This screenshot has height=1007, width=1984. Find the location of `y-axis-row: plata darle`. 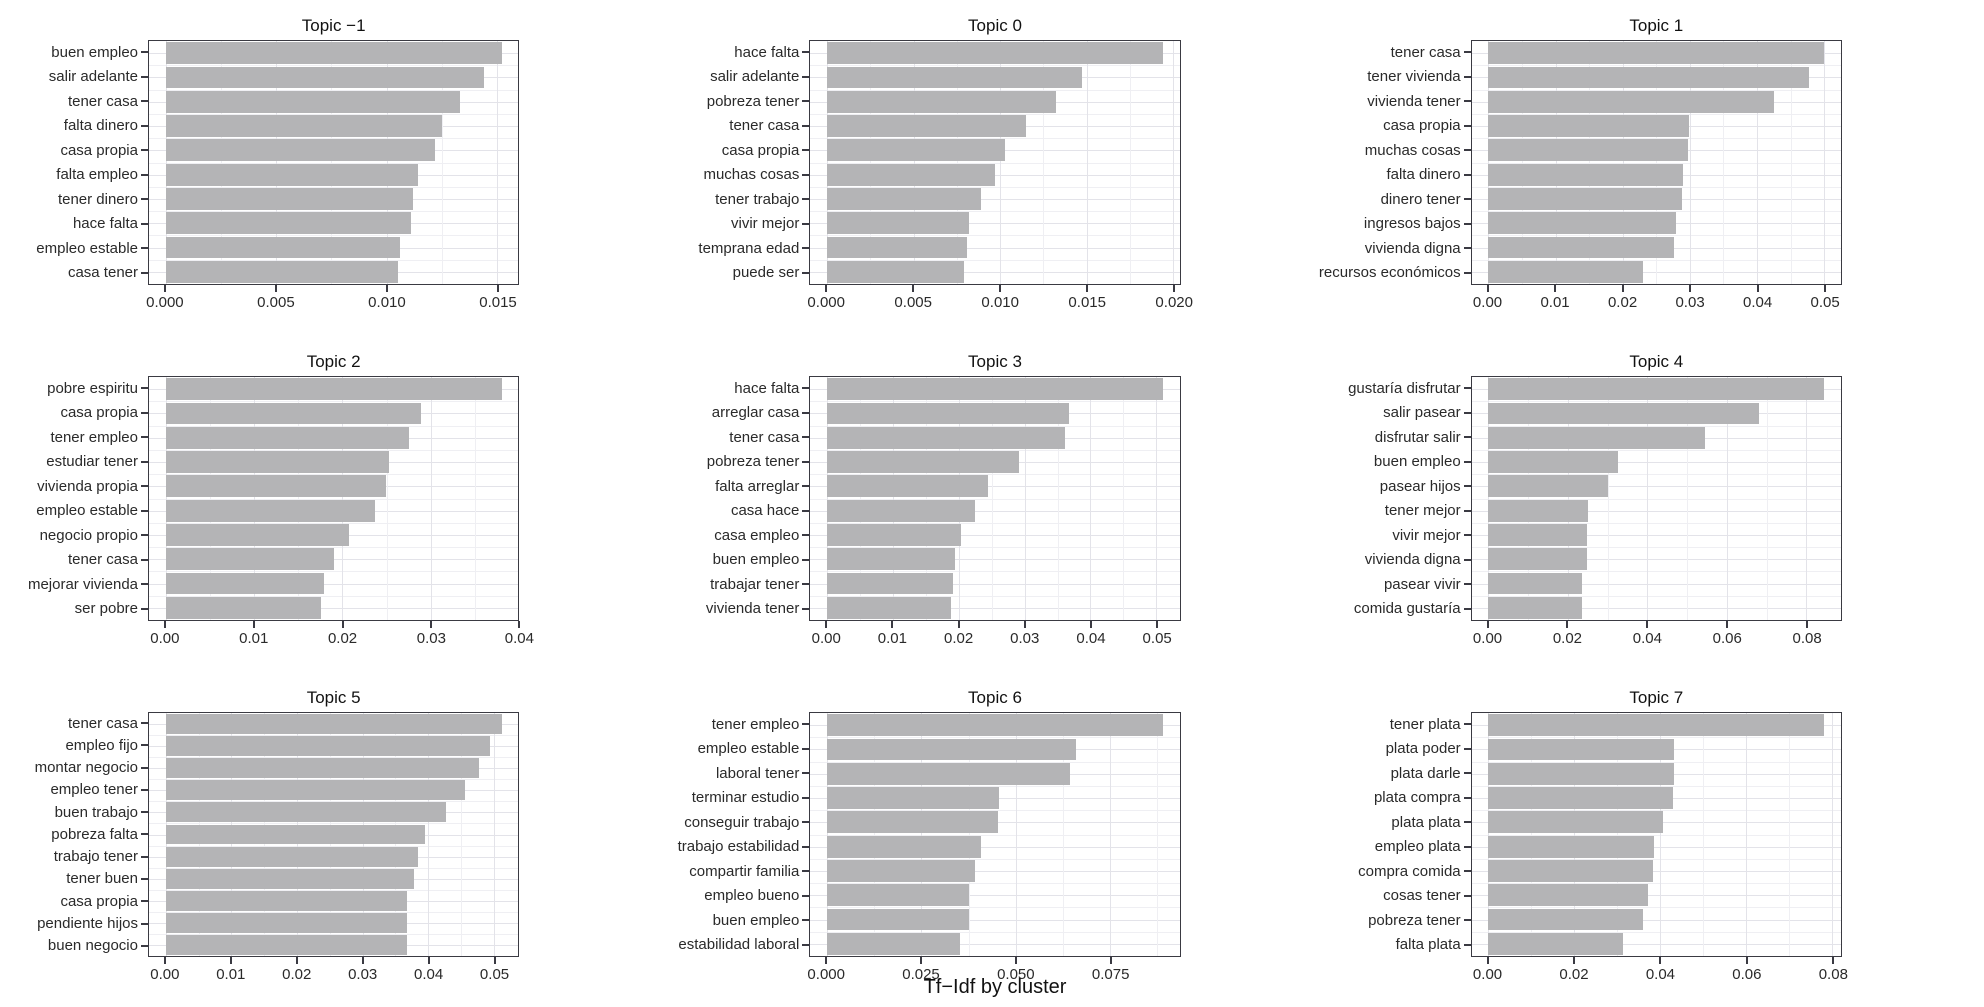

y-axis-row: plata darle is located at coordinates (1397, 773).